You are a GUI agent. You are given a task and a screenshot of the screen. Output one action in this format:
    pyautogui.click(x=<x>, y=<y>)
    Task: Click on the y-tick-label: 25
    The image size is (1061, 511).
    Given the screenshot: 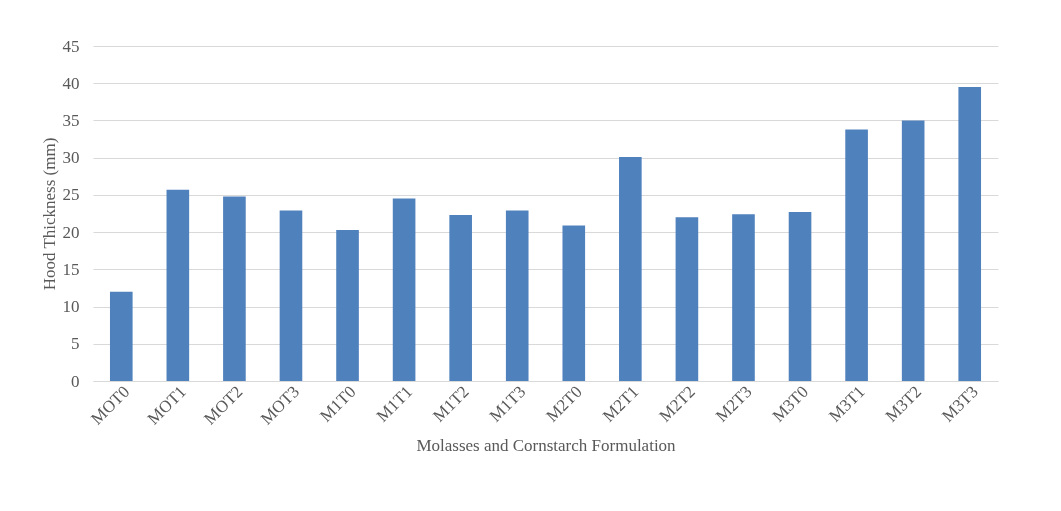 What is the action you would take?
    pyautogui.click(x=71, y=195)
    